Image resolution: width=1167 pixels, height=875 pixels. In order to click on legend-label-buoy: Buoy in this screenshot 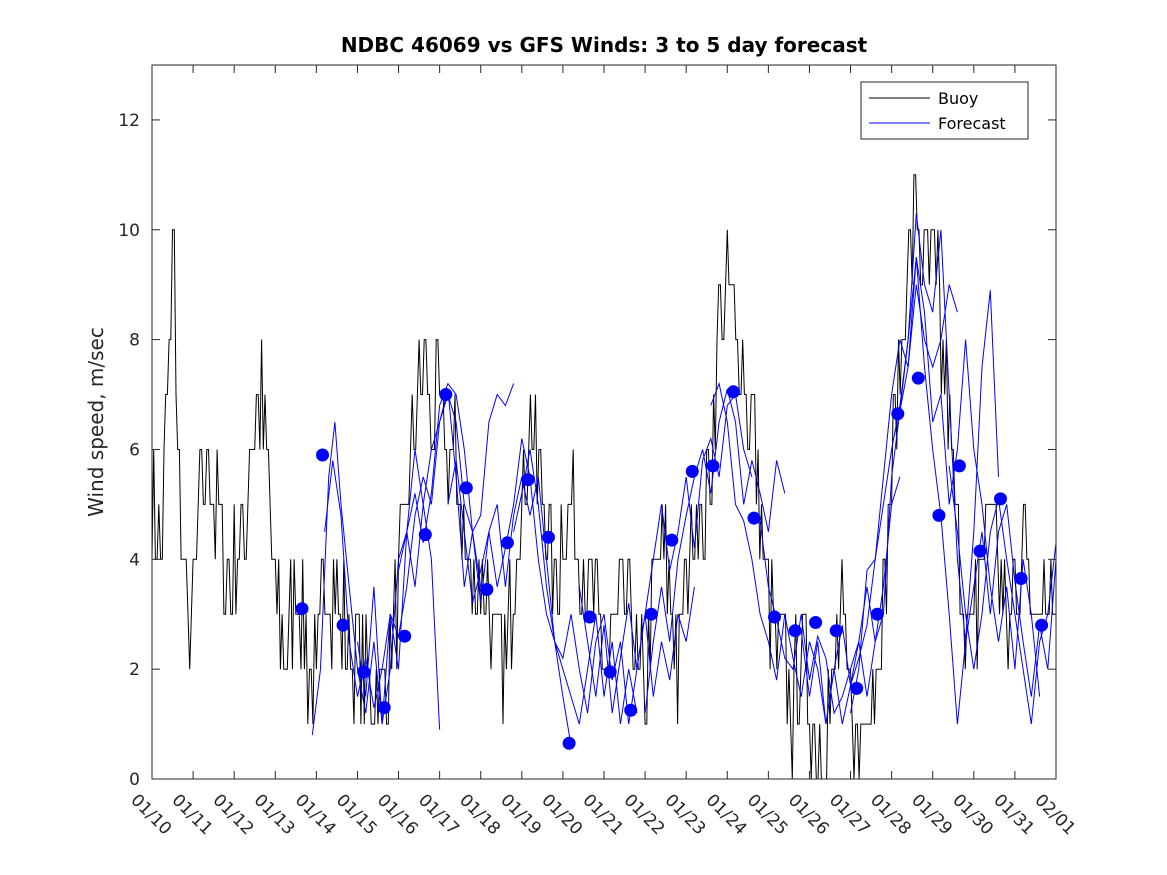, I will do `click(958, 98)`.